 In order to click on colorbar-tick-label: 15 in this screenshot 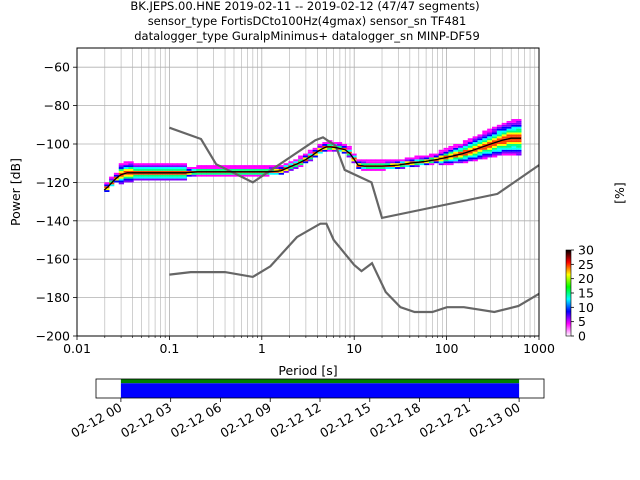, I will do `click(586, 293)`.